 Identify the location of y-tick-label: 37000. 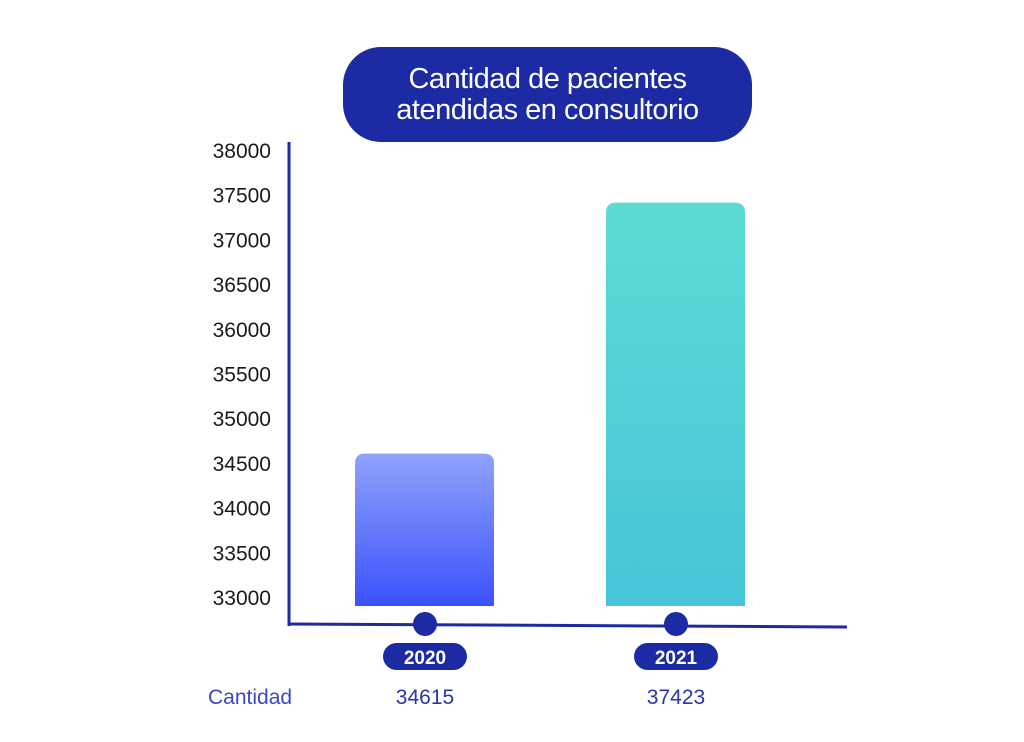
(242, 240).